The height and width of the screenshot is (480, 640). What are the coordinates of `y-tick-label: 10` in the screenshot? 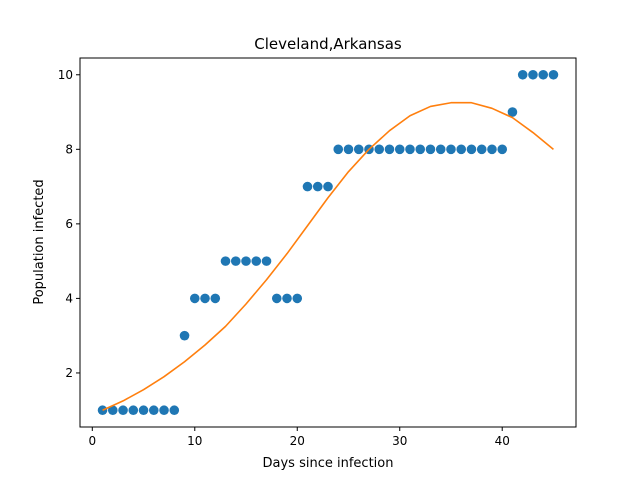 It's located at (65, 75).